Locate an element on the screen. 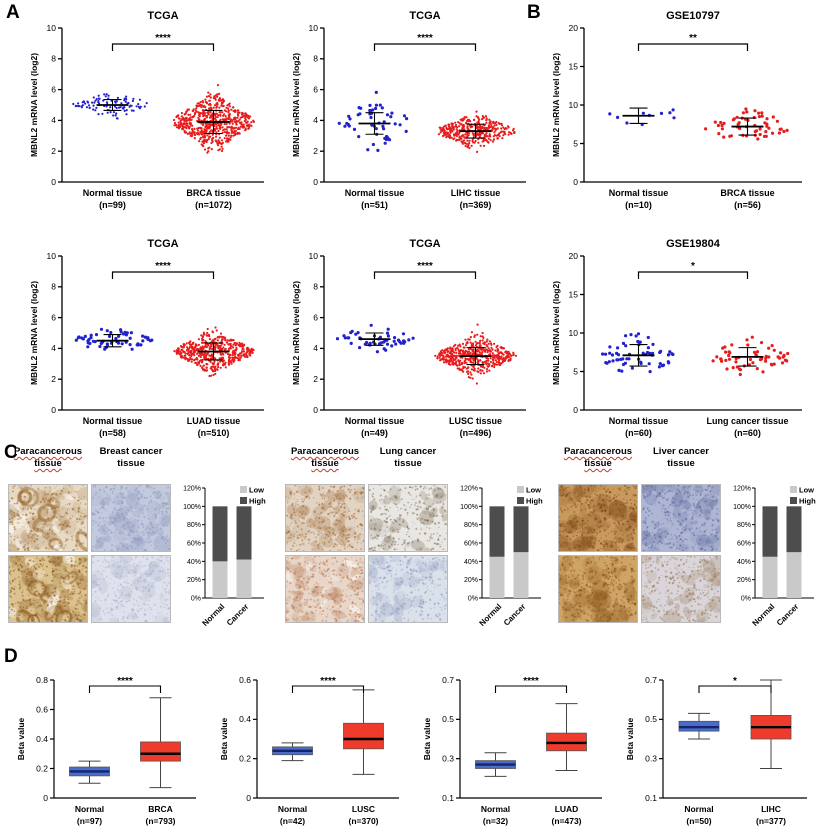 Image resolution: width=820 pixels, height=838 pixels. svg-text: (n=50) is located at coordinates (698, 821).